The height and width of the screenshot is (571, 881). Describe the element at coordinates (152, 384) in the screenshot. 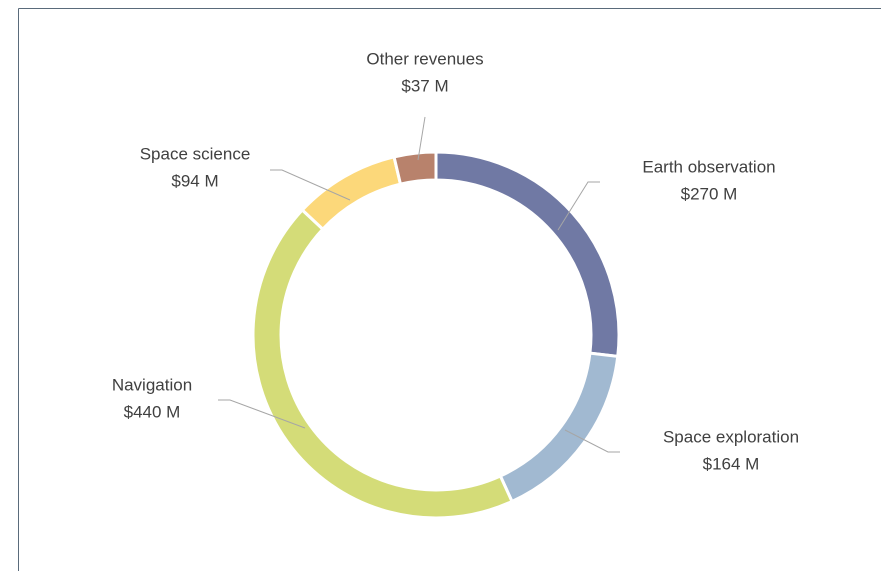

I see `slice-label: Navigation` at that location.